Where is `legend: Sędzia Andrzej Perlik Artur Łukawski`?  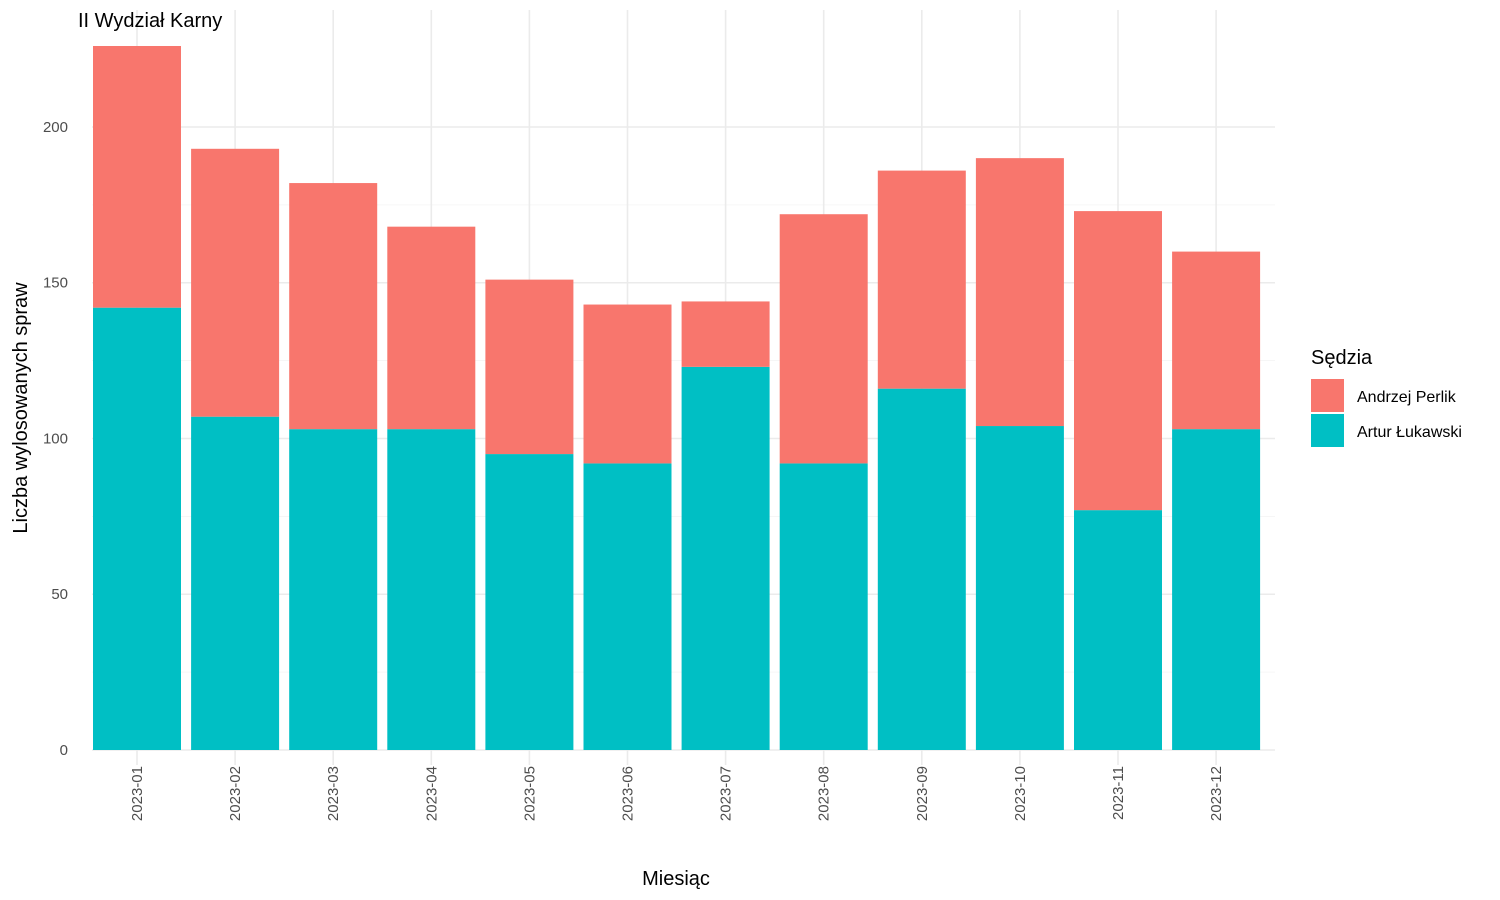 legend: Sędzia Andrzej Perlik Artur Łukawski is located at coordinates (1386, 397).